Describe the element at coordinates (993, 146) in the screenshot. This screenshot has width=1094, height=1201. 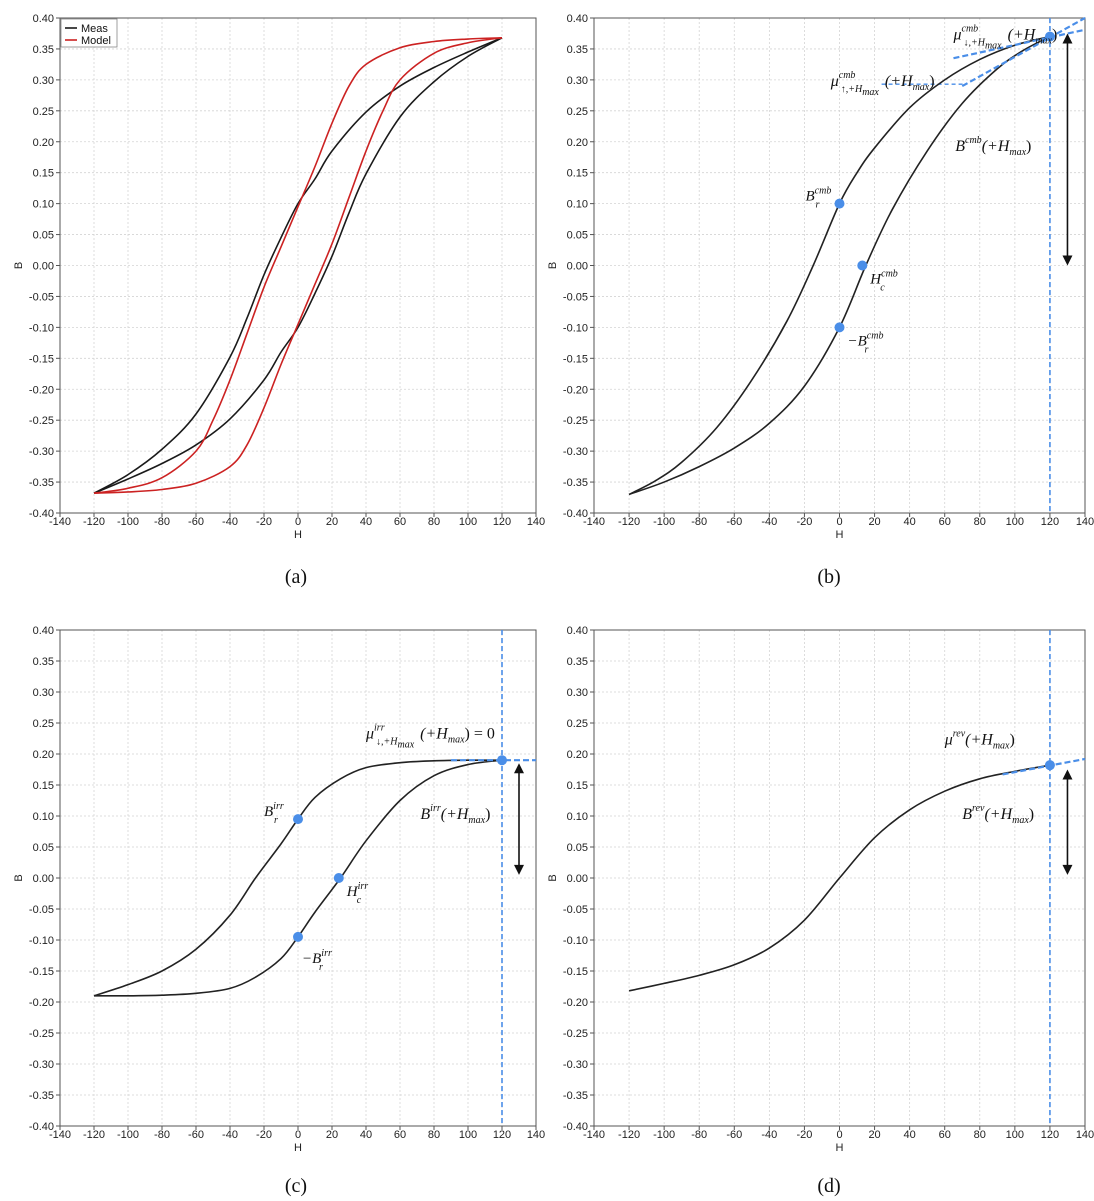
I see `annotation-label: Bcmb(+Hmax)` at that location.